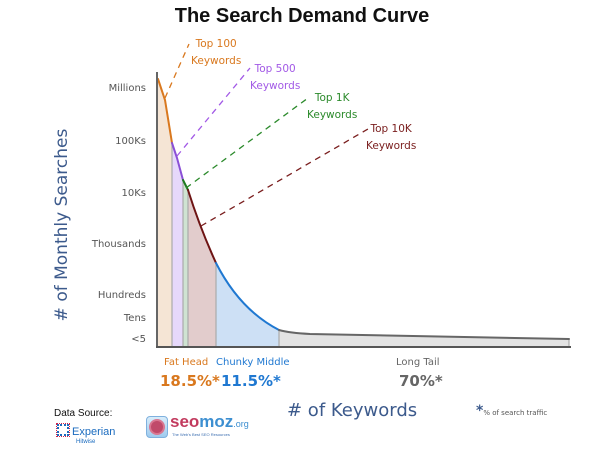  What do you see at coordinates (62, 225) in the screenshot?
I see `y-axis-label: # of Monthly Searches` at bounding box center [62, 225].